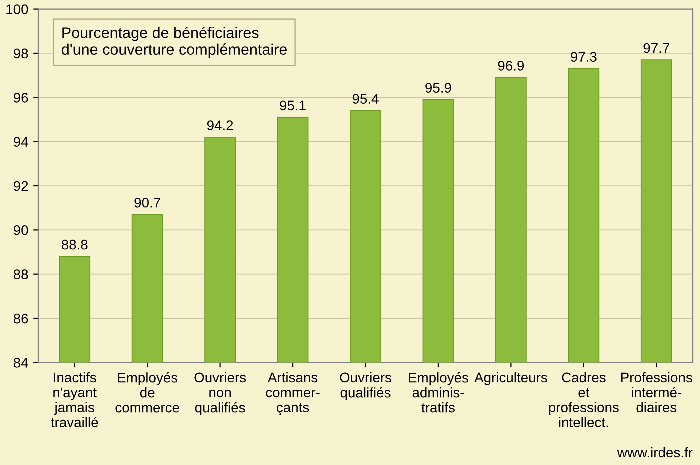 The width and height of the screenshot is (700, 465). Describe the element at coordinates (657, 392) in the screenshot. I see `x-tick-label: Professions intermé- diaires` at that location.